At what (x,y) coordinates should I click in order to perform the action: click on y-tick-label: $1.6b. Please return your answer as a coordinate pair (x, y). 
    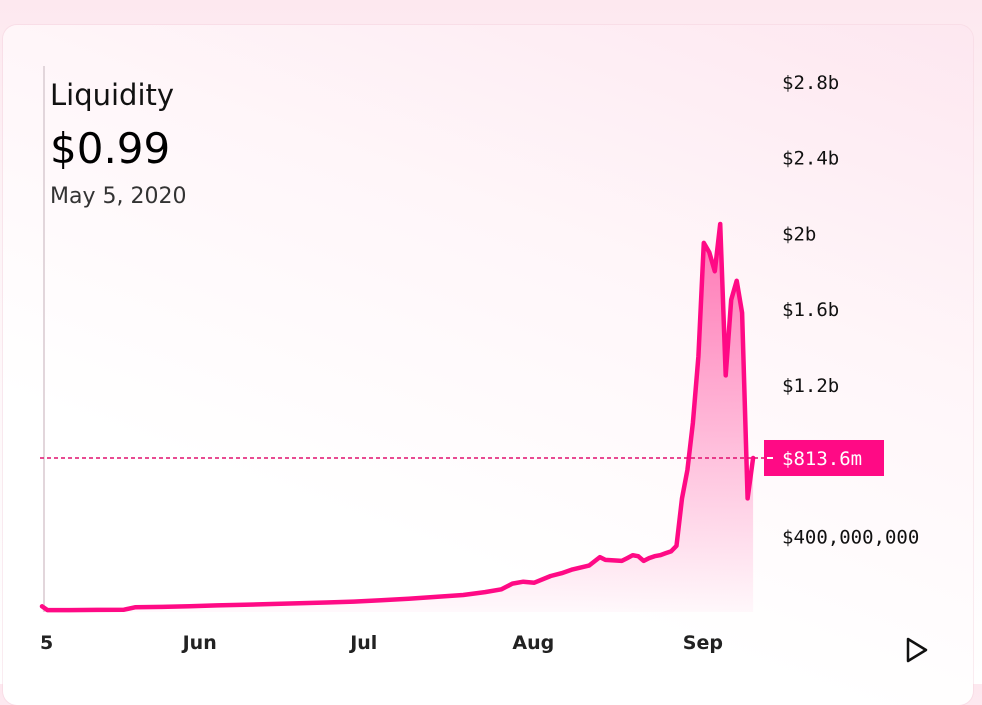
    Looking at the image, I should click on (810, 310).